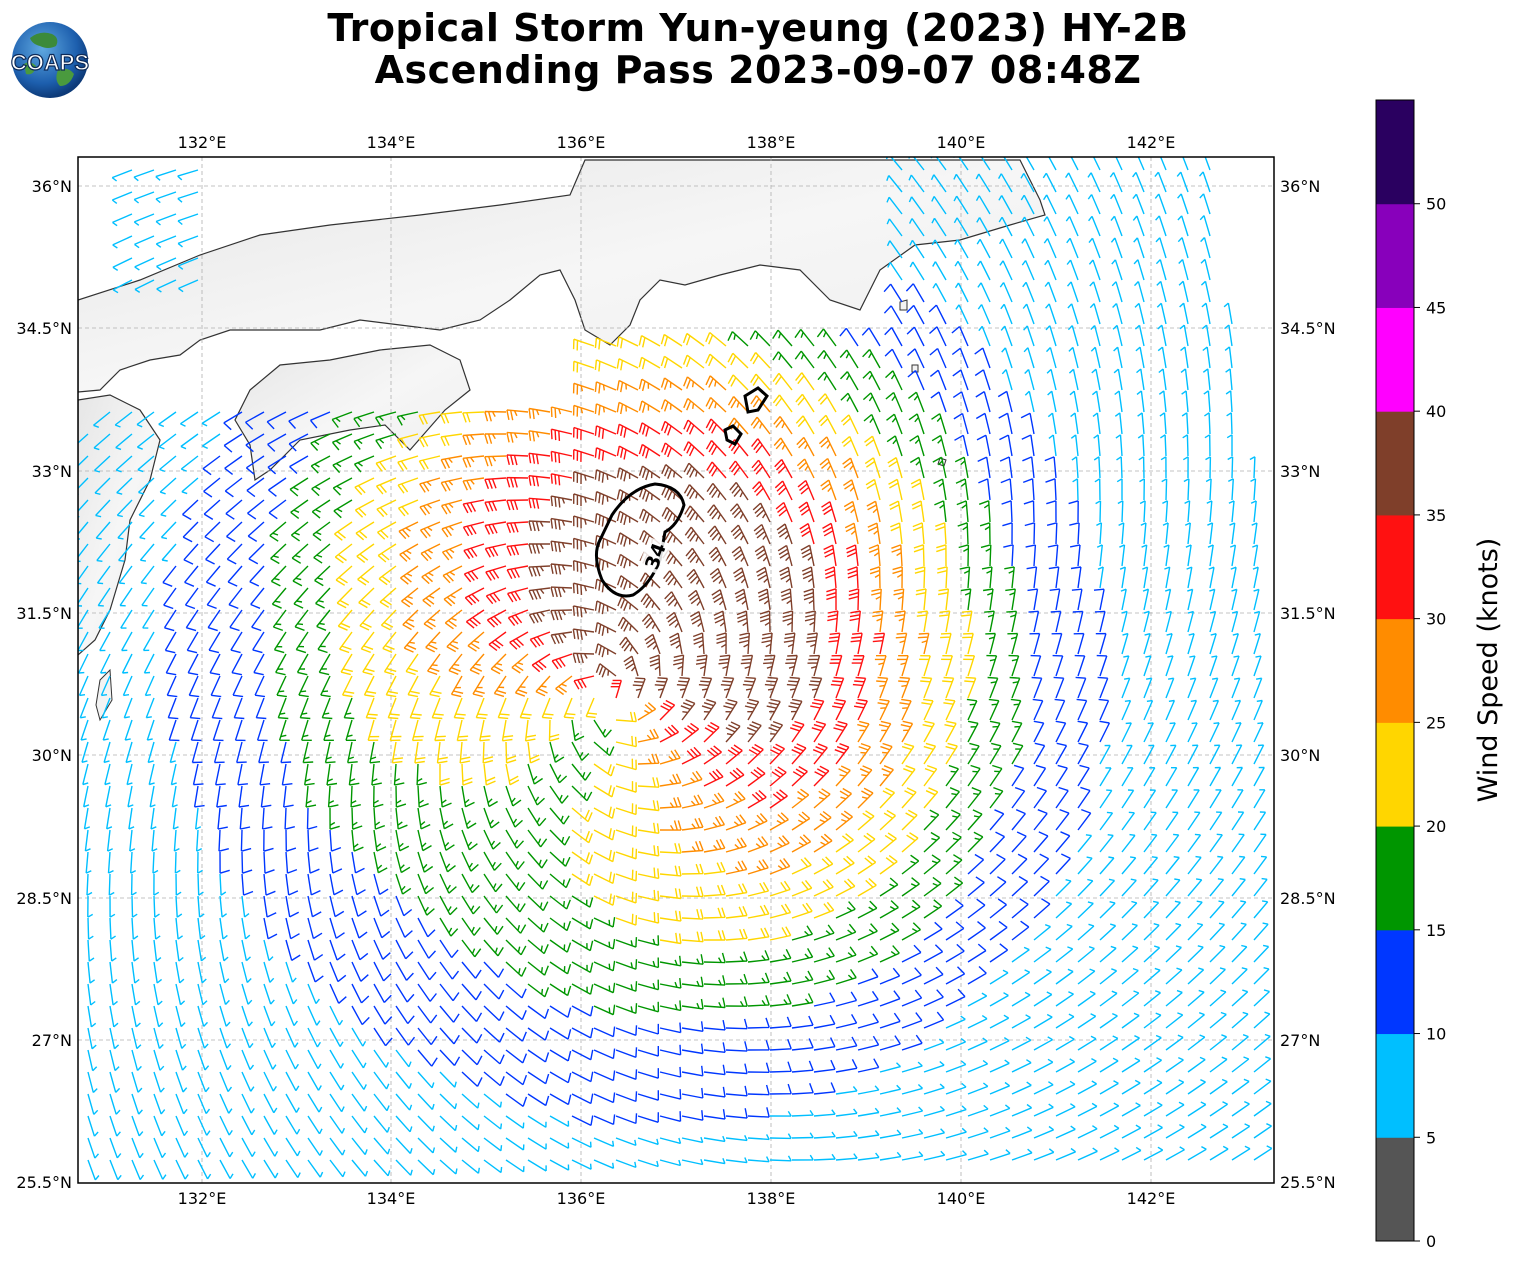 The width and height of the screenshot is (1513, 1264). I want to click on colorbar-tick-label: 15, so click(1436, 930).